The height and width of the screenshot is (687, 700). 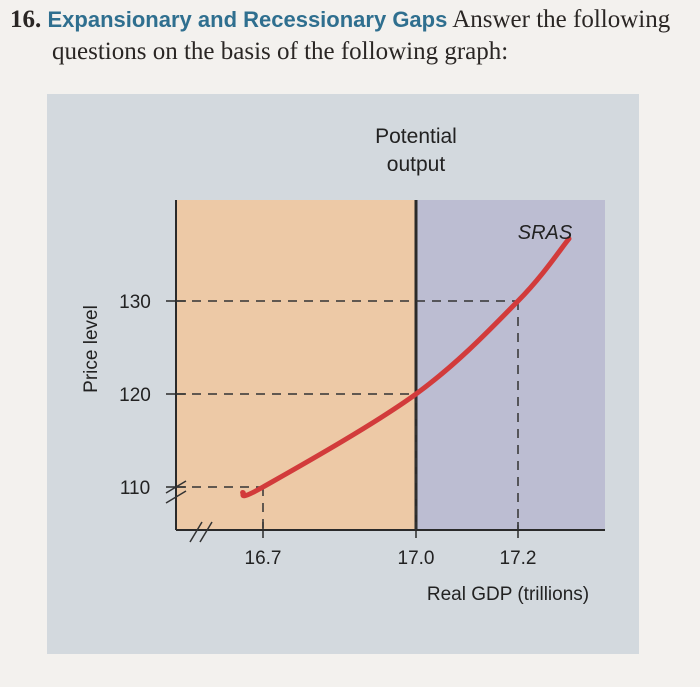 What do you see at coordinates (247, 19) in the screenshot?
I see `question-title: Expansionary and Recessionary Gaps` at bounding box center [247, 19].